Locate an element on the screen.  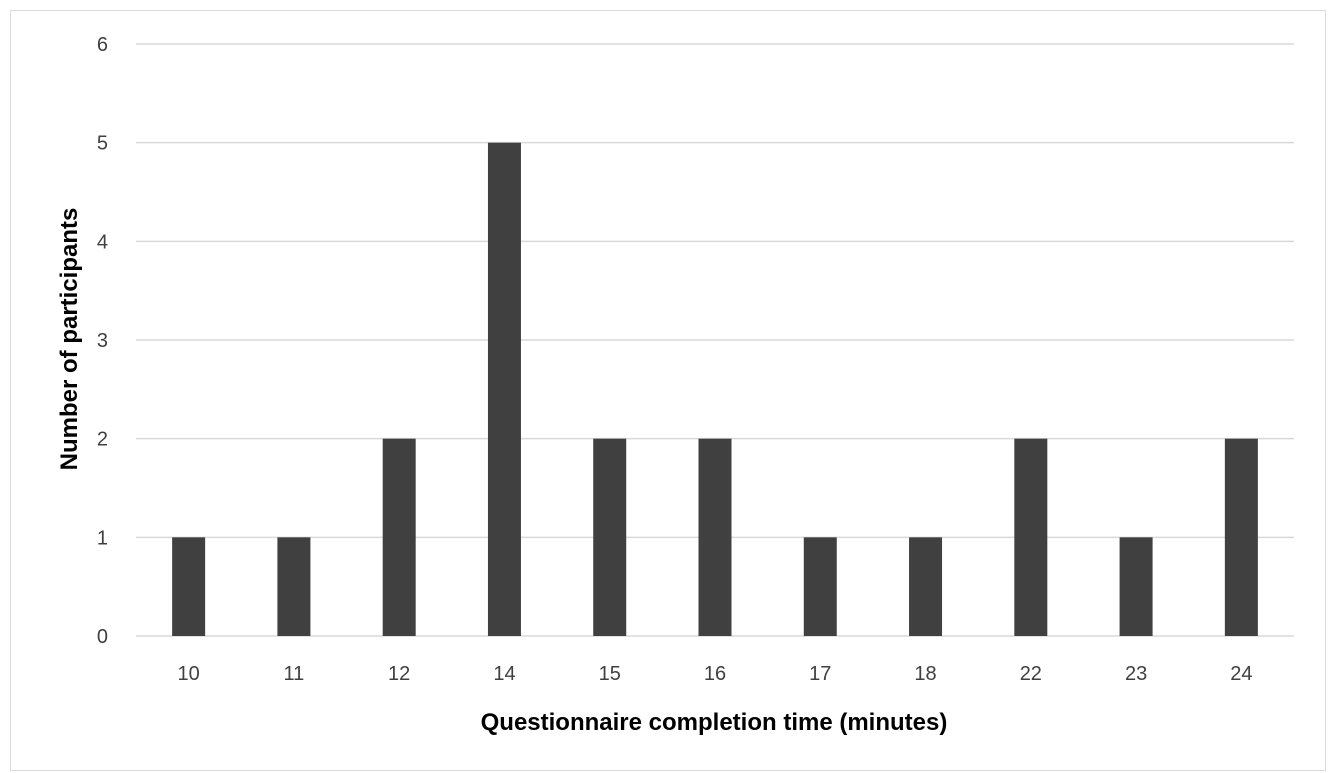
x-tick-label: 15 is located at coordinates (610, 674).